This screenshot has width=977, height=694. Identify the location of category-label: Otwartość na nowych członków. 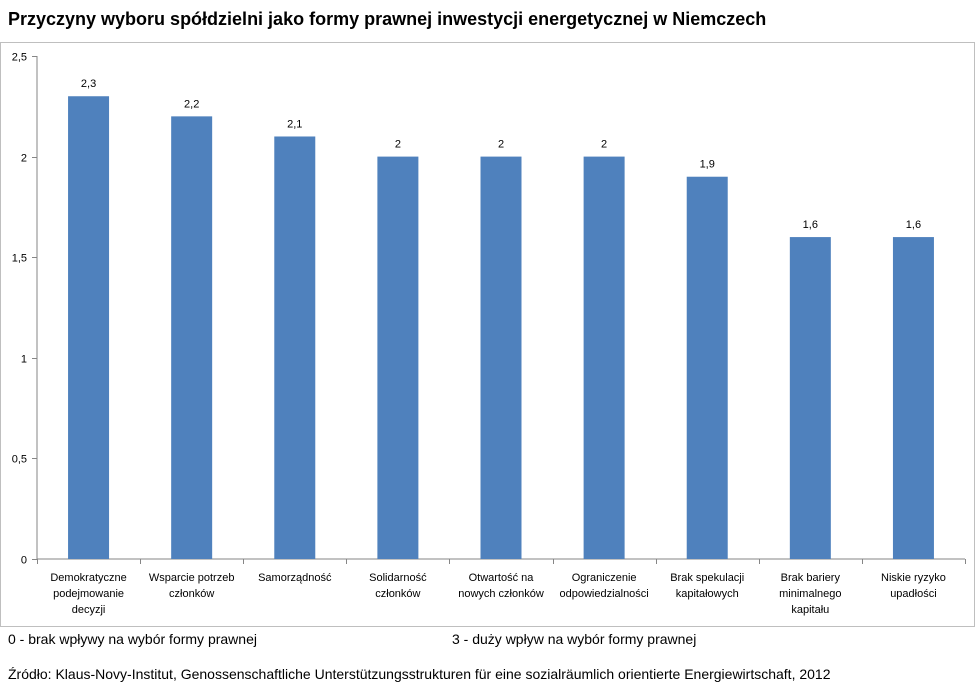
(501, 586).